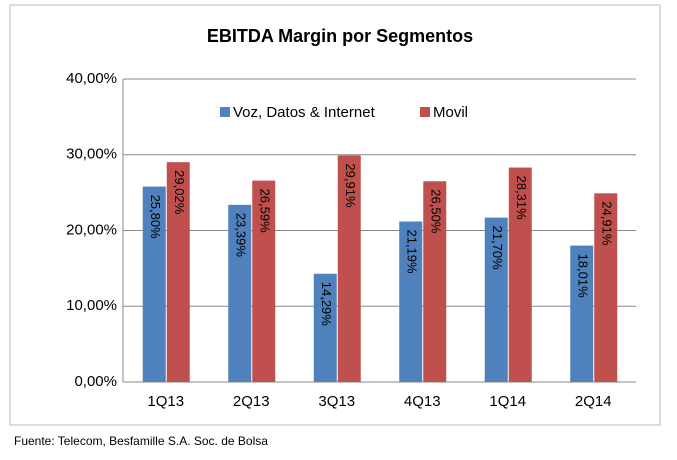 The width and height of the screenshot is (677, 460). Describe the element at coordinates (593, 401) in the screenshot. I see `x-tick-label: 2Q14` at that location.